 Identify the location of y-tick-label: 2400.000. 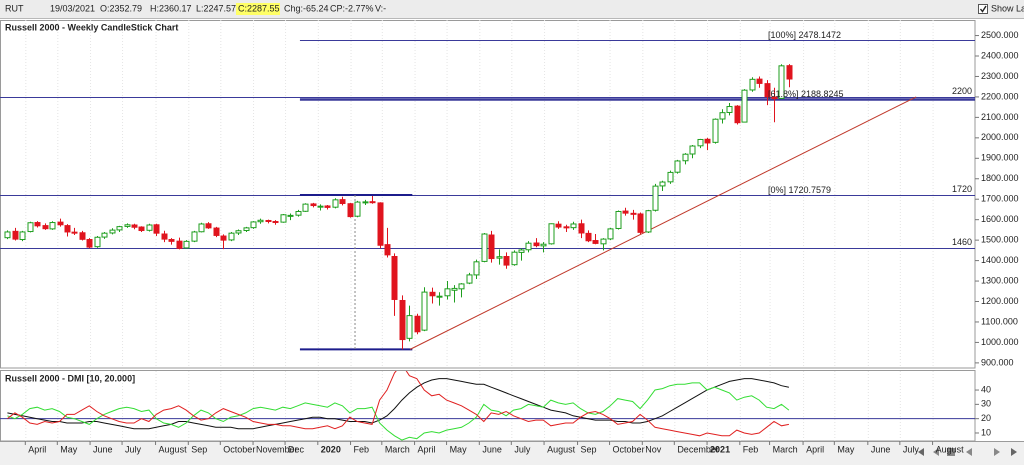
(1000, 55).